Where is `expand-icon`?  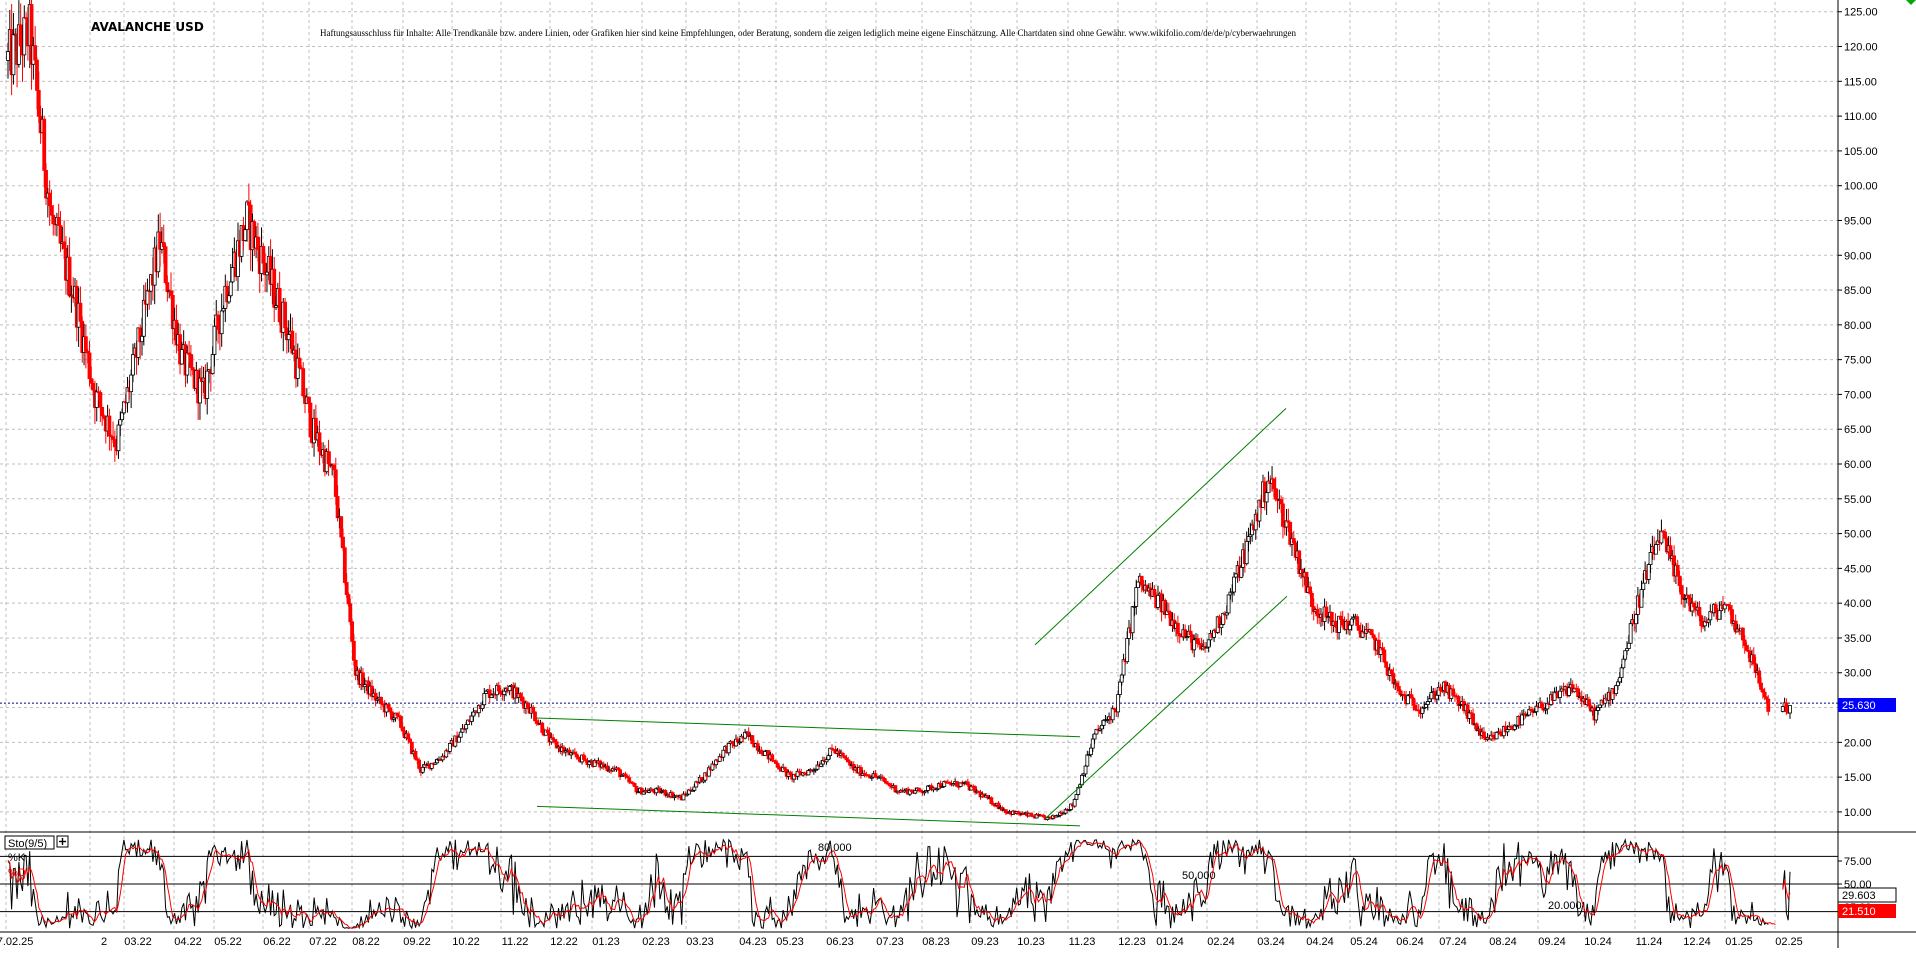
expand-icon is located at coordinates (62, 841).